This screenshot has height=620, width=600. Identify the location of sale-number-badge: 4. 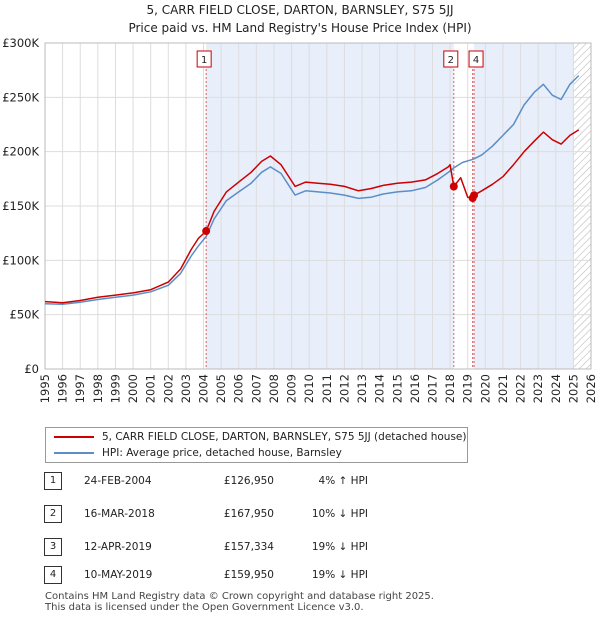
(53, 575).